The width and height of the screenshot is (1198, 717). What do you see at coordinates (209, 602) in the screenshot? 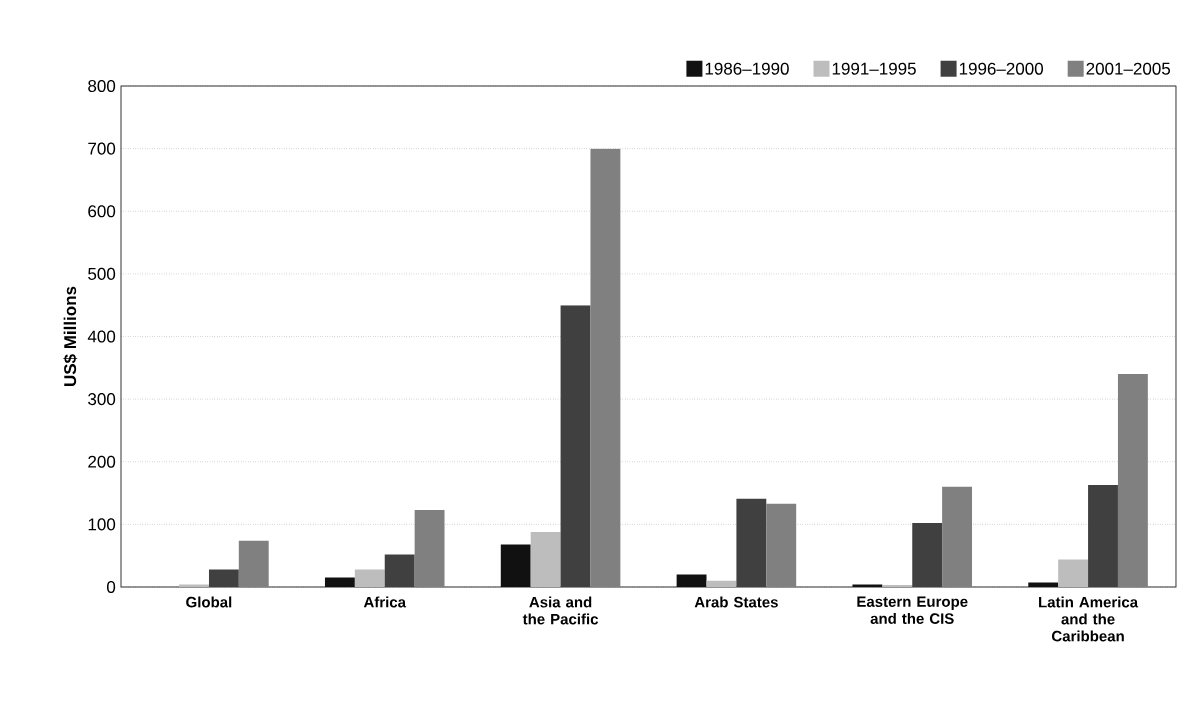
I see `x-tick-label: Global` at bounding box center [209, 602].